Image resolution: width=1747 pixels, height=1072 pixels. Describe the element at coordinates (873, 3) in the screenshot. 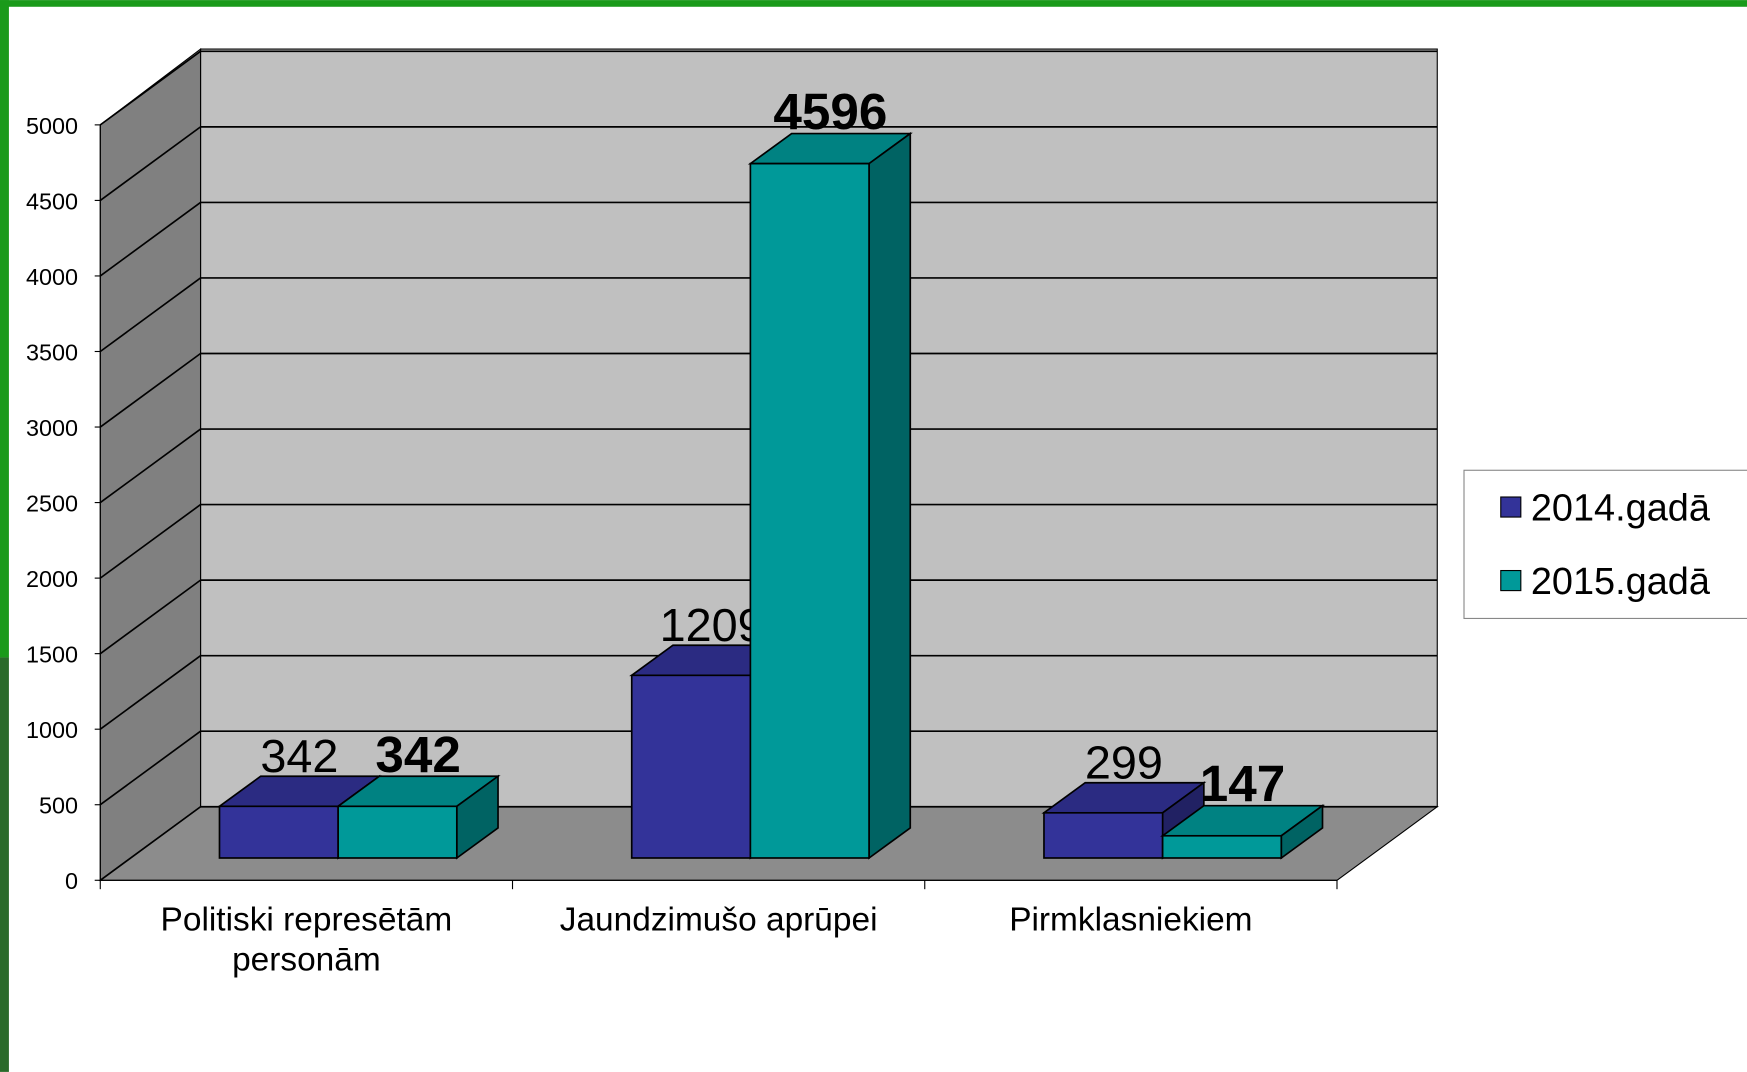

I see `frame-top` at that location.